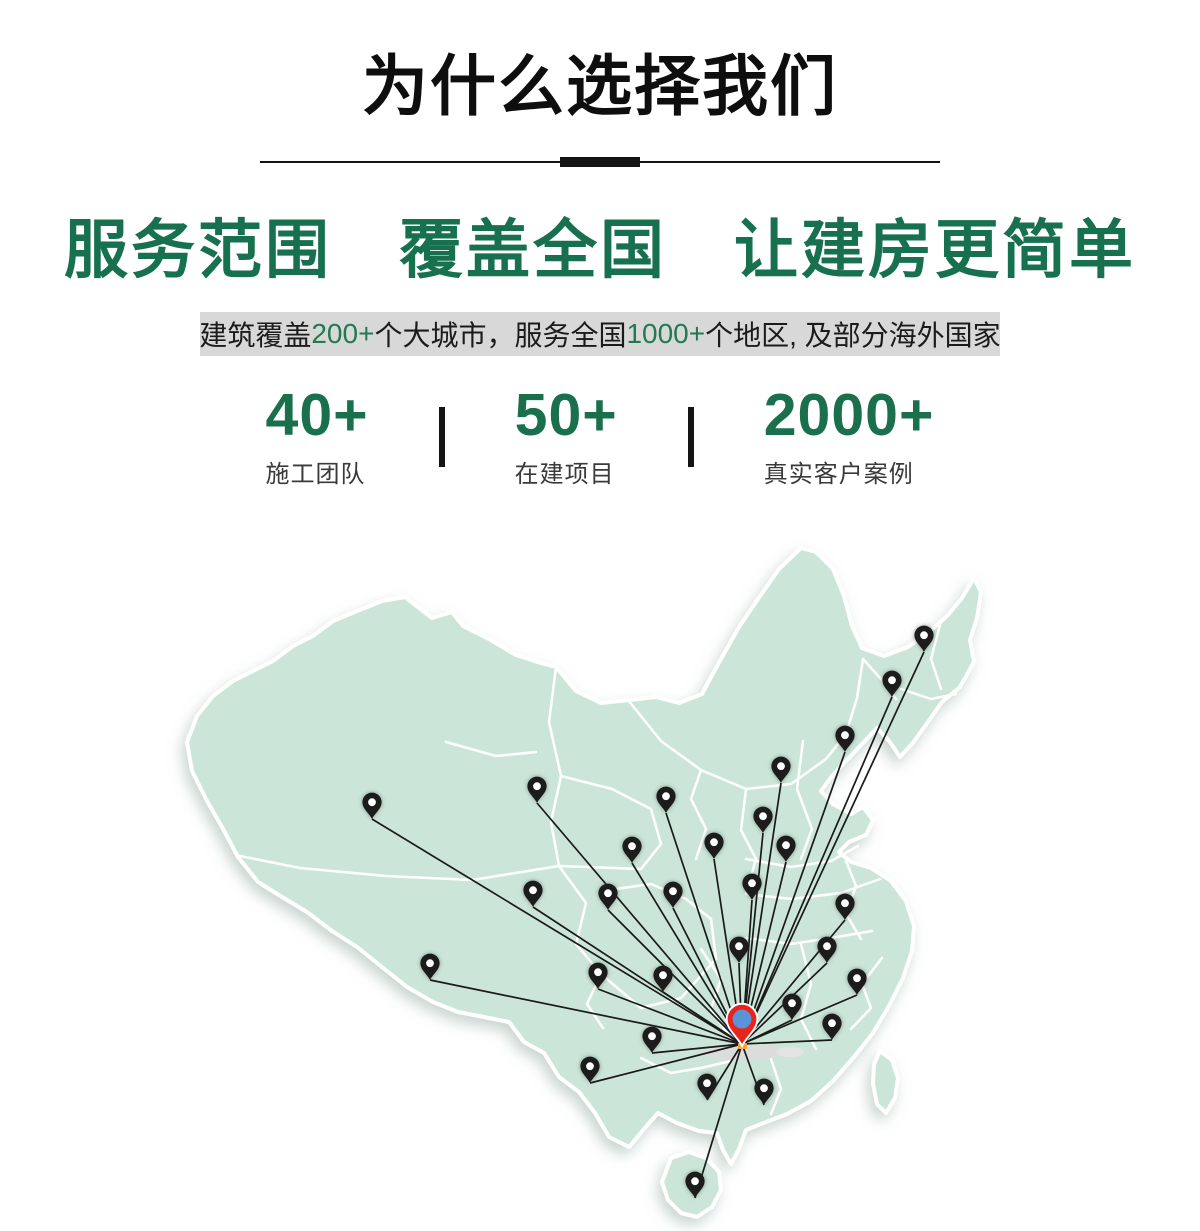  I want to click on stat-label: 在建项目, so click(564, 474).